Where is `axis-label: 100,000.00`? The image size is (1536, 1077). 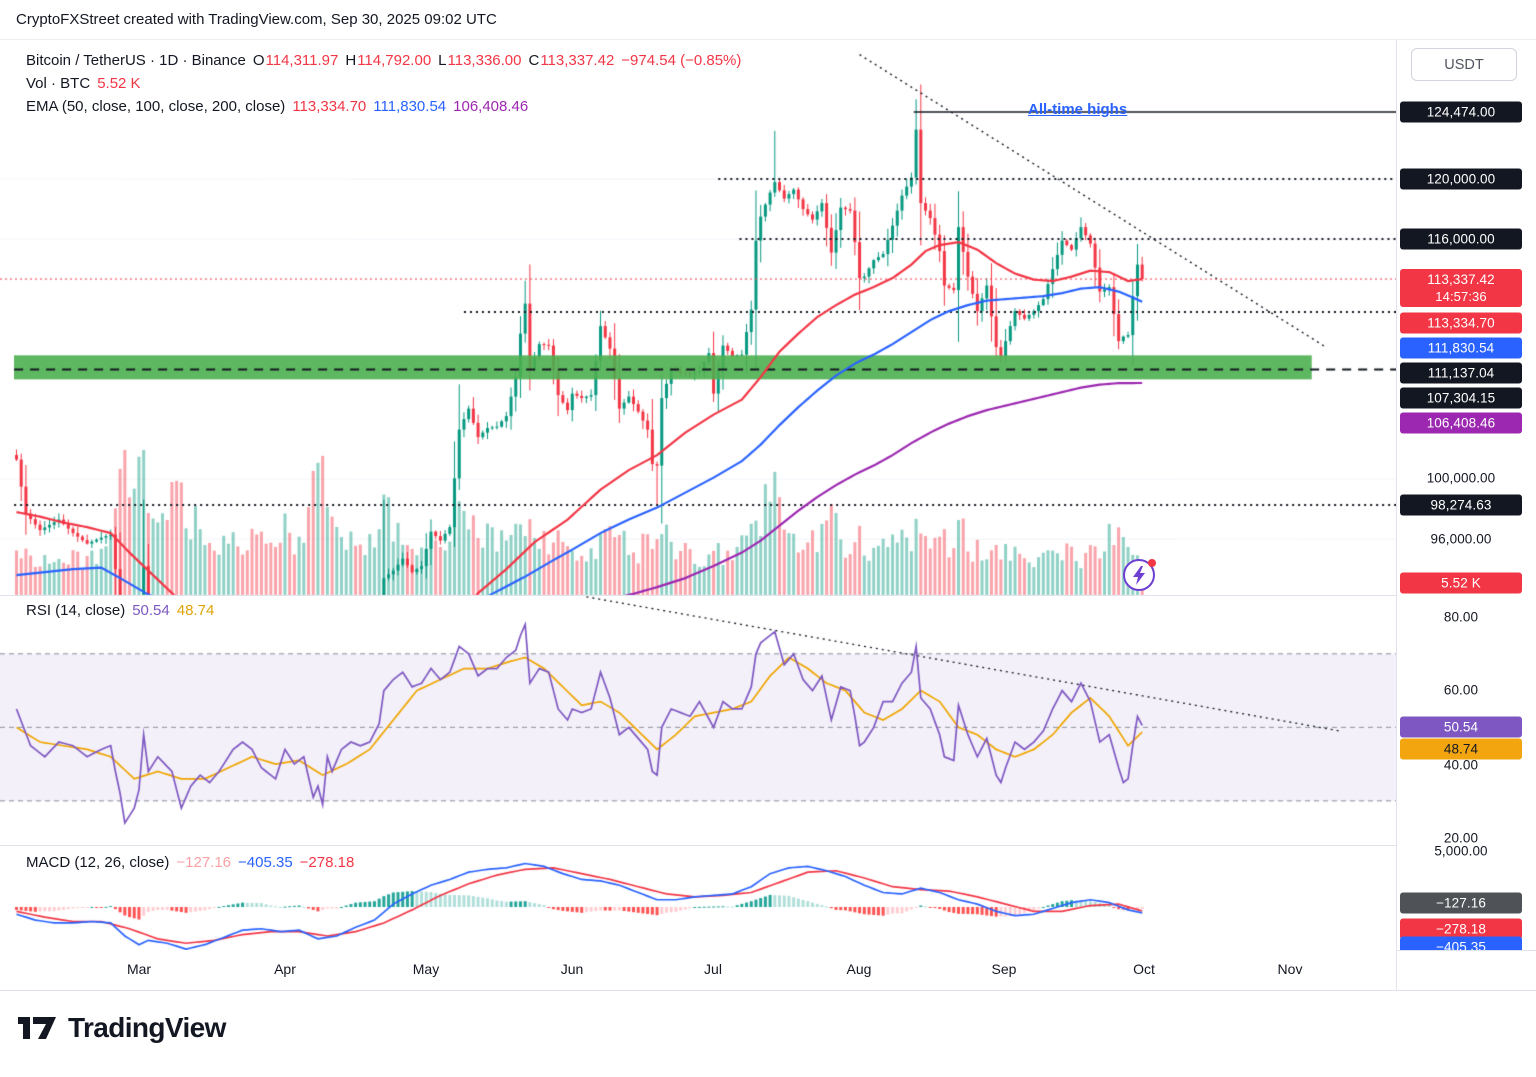 axis-label: 100,000.00 is located at coordinates (1461, 478).